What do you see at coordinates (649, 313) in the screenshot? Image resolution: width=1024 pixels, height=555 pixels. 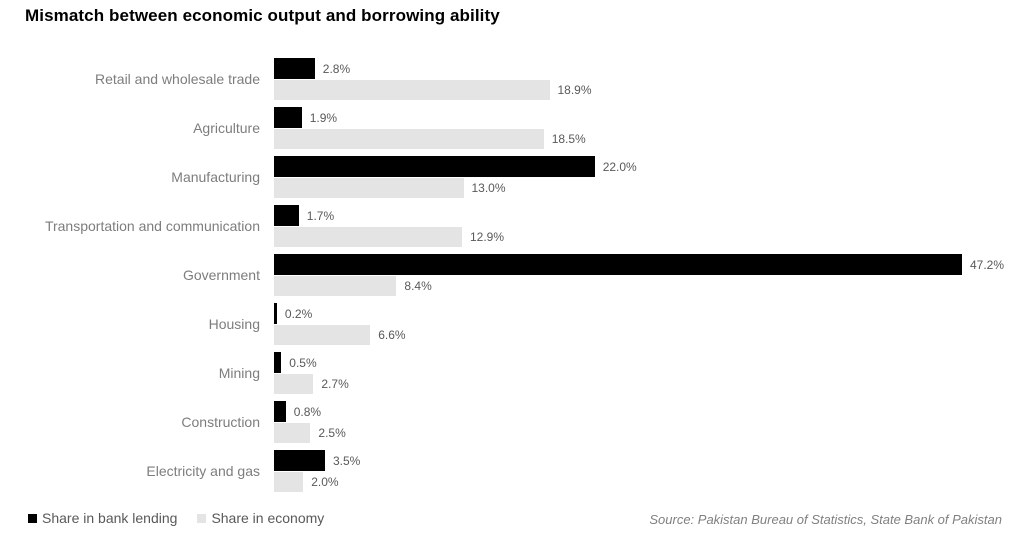 I see `bar-line: 0.2%` at bounding box center [649, 313].